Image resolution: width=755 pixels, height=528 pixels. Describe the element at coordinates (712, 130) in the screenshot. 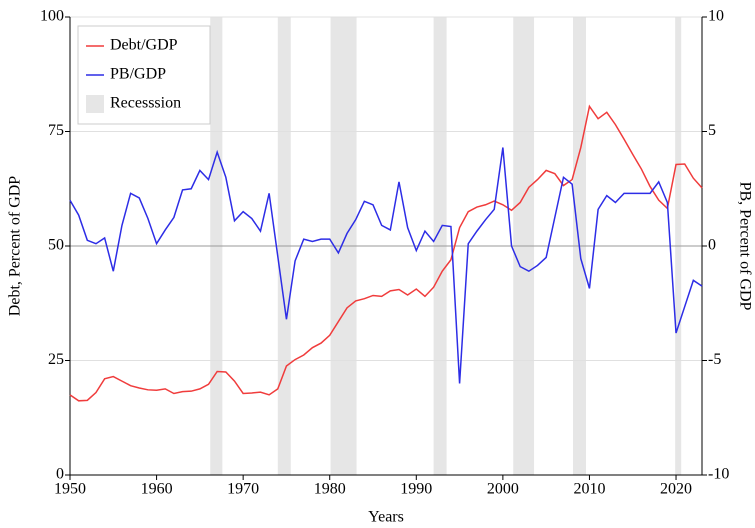

I see `y2-tick-label: 5` at that location.